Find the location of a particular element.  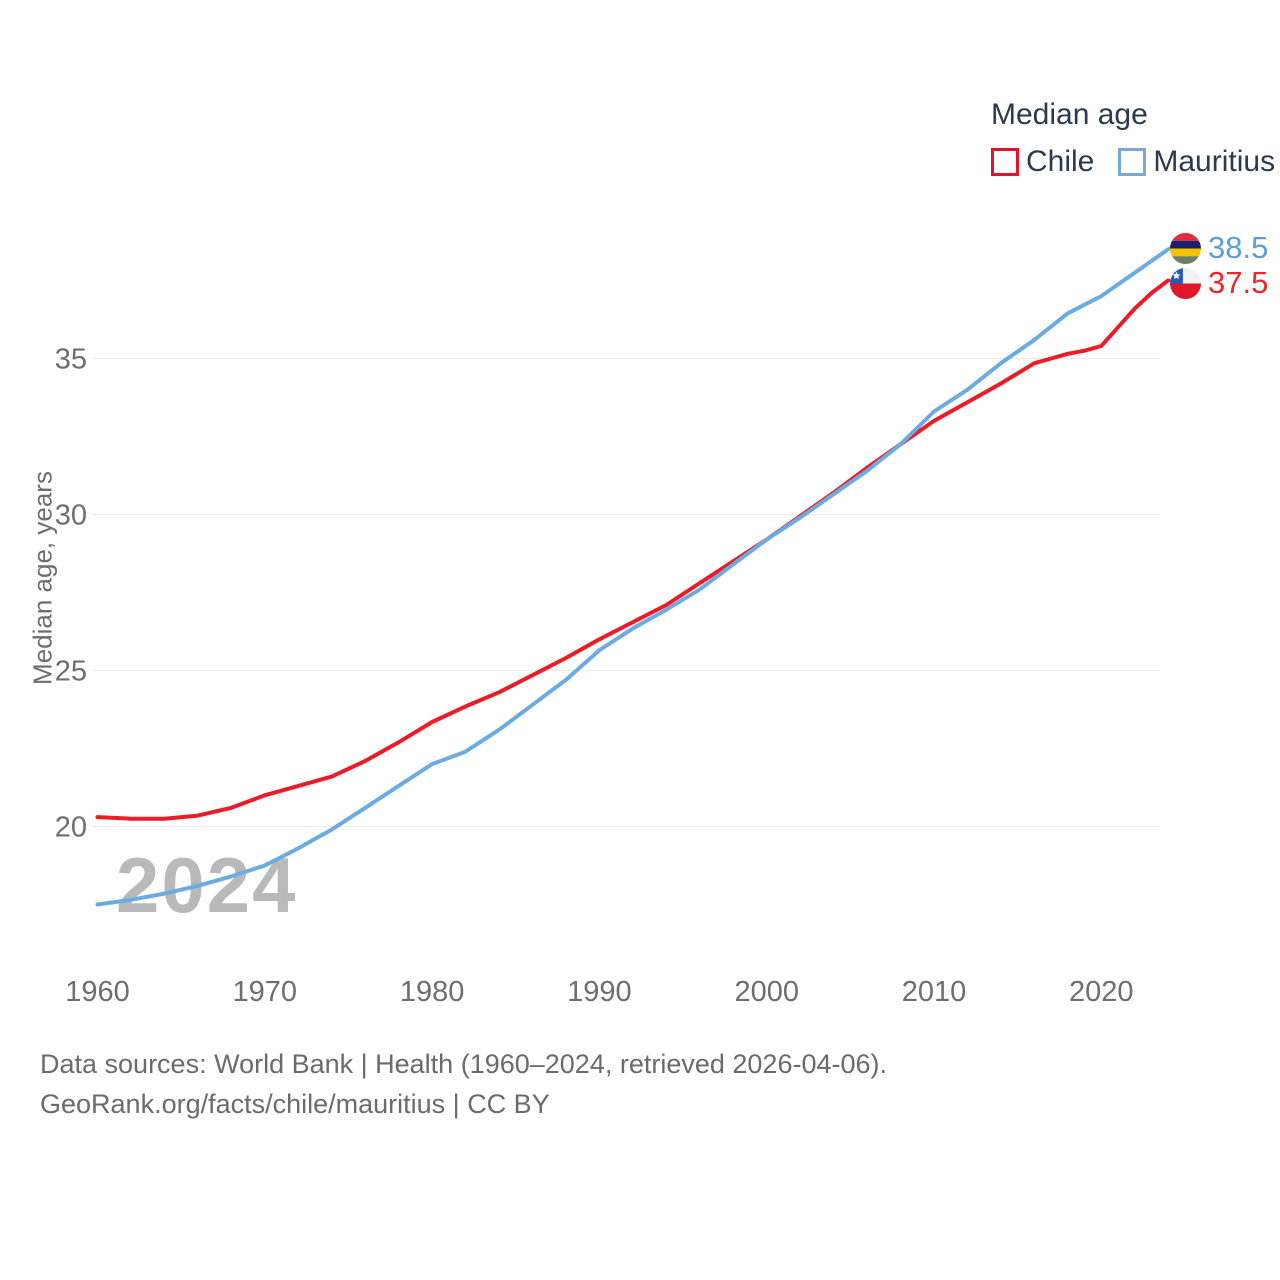

legend-item-mauritius: Mauritius is located at coordinates (1196, 162).